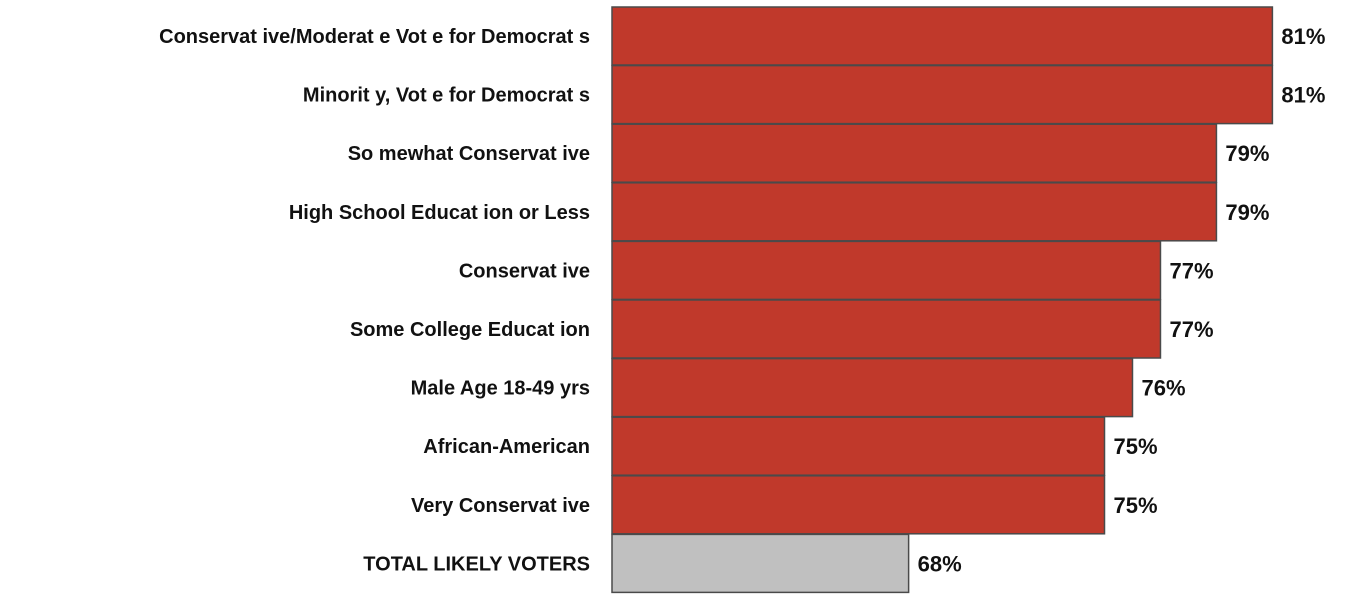 The image size is (1359, 599). I want to click on category-label: Some College Educat ion, so click(470, 330).